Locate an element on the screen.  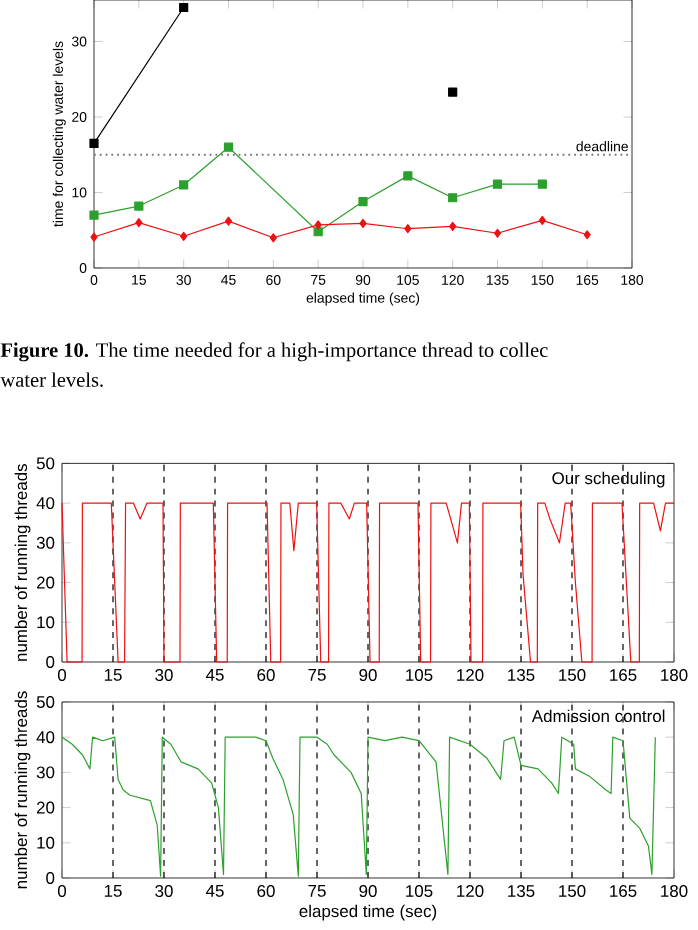
series-label: Admission control is located at coordinates (598, 716).